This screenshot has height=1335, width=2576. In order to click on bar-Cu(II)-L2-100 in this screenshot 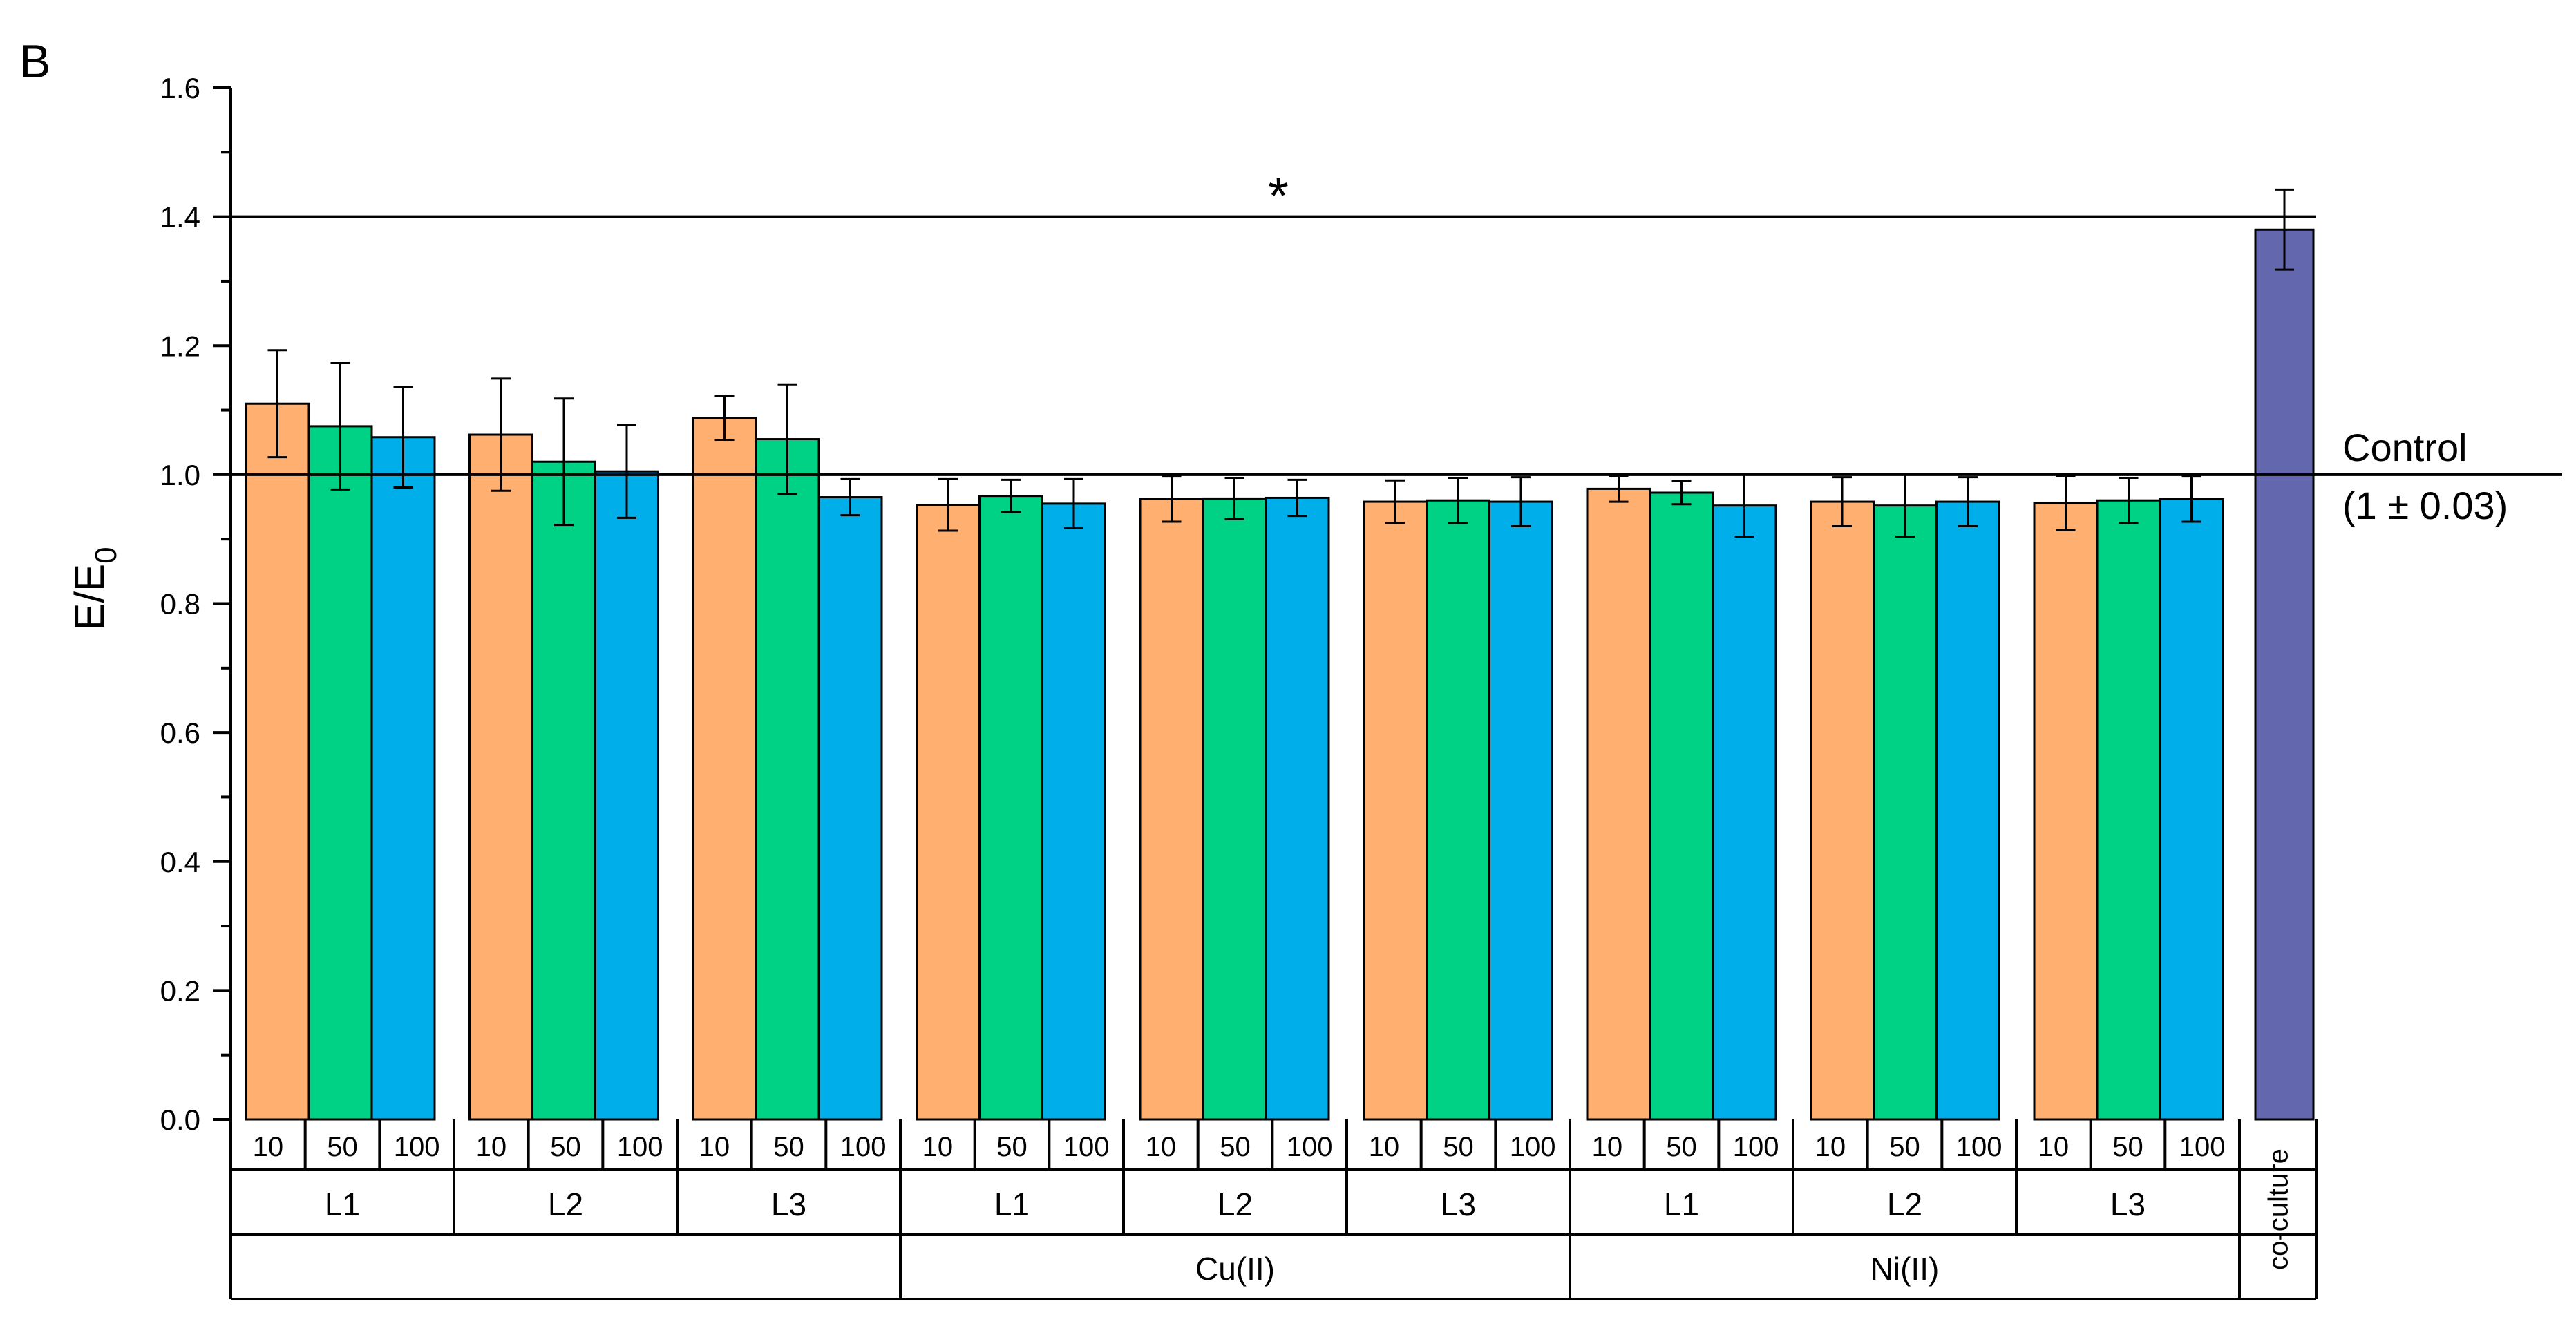, I will do `click(1297, 809)`.